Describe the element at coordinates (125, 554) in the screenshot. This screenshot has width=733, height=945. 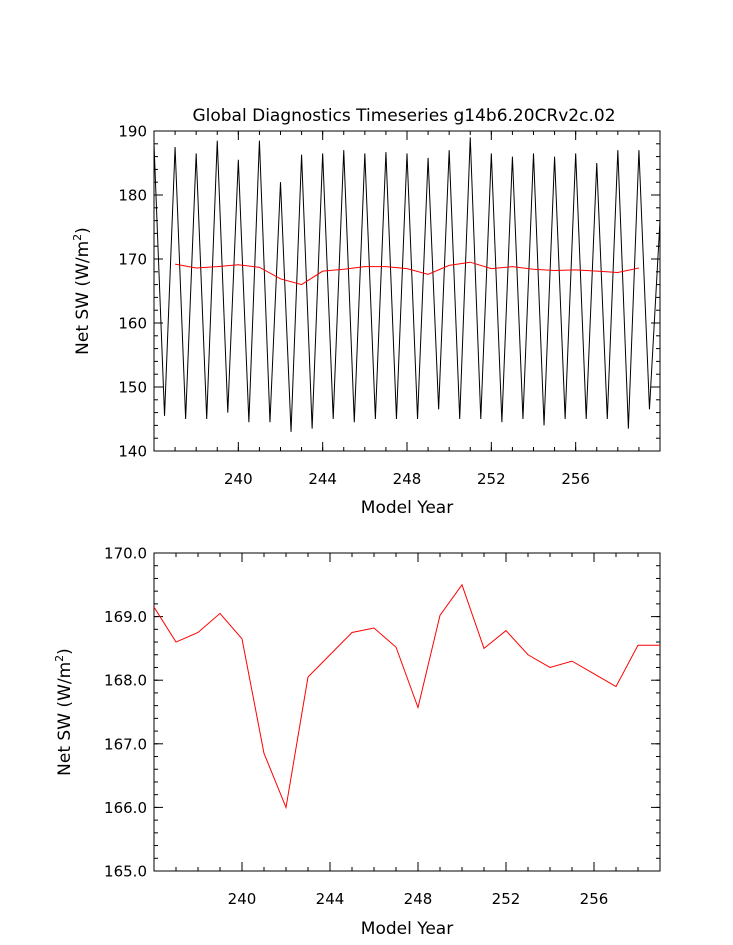
I see `y-tick-label: 170.0` at that location.